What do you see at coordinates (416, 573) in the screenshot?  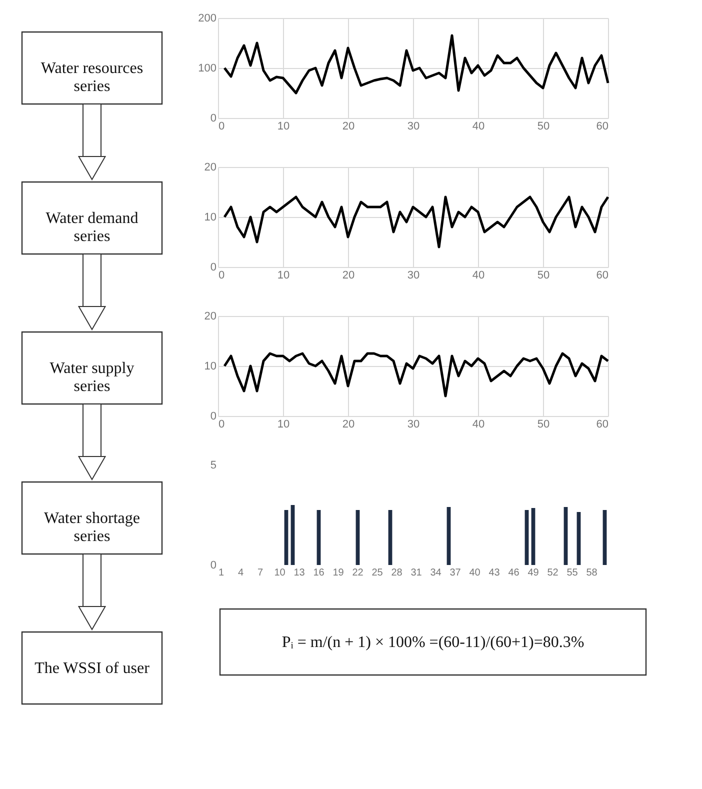 I see `x-tick-label: 31` at bounding box center [416, 573].